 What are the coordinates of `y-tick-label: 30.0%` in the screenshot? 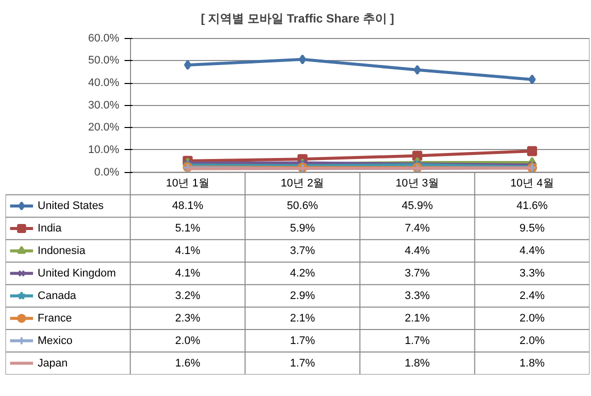 It's located at (104, 105).